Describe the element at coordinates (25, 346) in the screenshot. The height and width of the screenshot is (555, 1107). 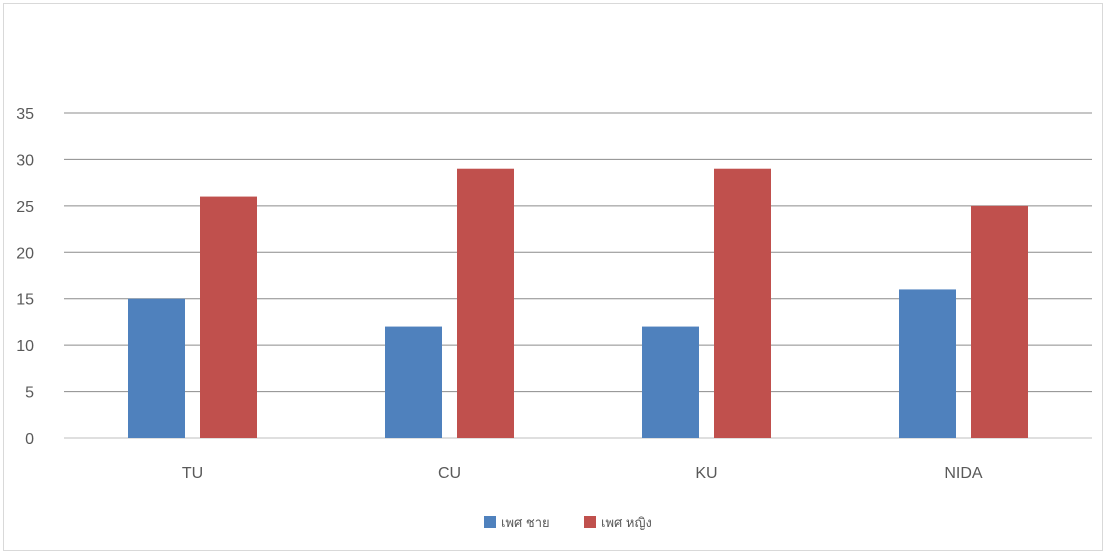
I see `y-tick-label: 10` at that location.